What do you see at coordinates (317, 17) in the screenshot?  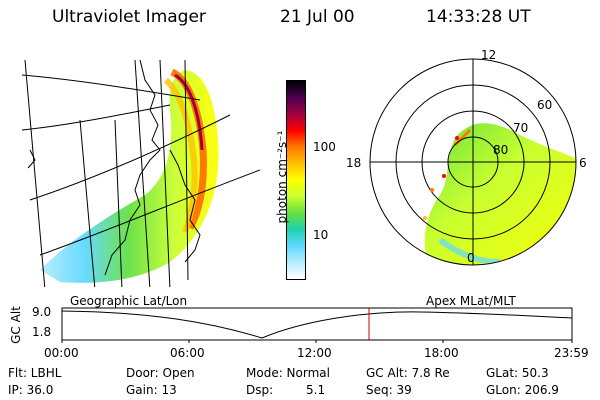 I see `date-label: 21 Jul 00` at bounding box center [317, 17].